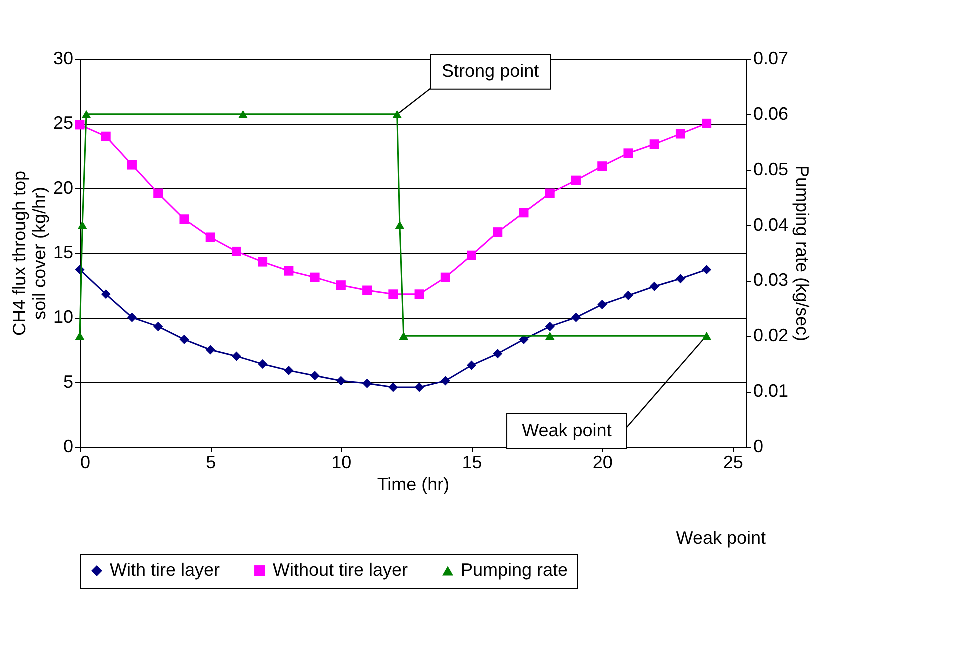 The image size is (958, 662). I want to click on y-tick-label: 30, so click(63, 58).